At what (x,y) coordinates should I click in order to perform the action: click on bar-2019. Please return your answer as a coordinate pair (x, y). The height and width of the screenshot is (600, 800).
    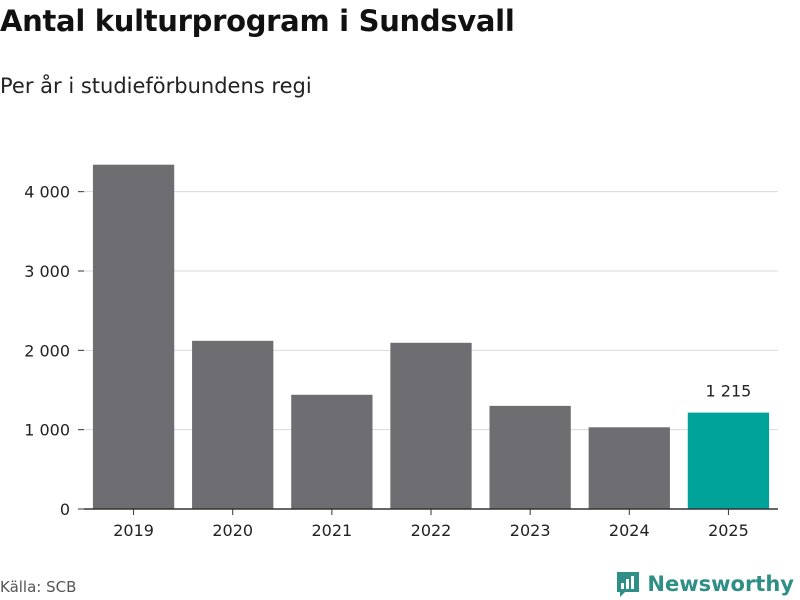
    Looking at the image, I should click on (133, 336).